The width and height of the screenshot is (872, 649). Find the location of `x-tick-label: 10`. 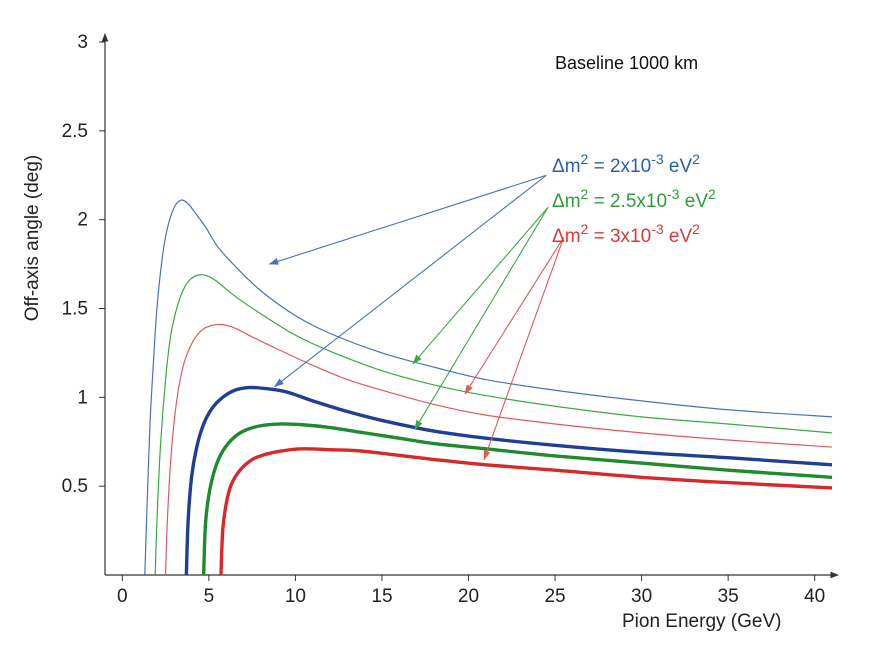

x-tick-label: 10 is located at coordinates (295, 596).